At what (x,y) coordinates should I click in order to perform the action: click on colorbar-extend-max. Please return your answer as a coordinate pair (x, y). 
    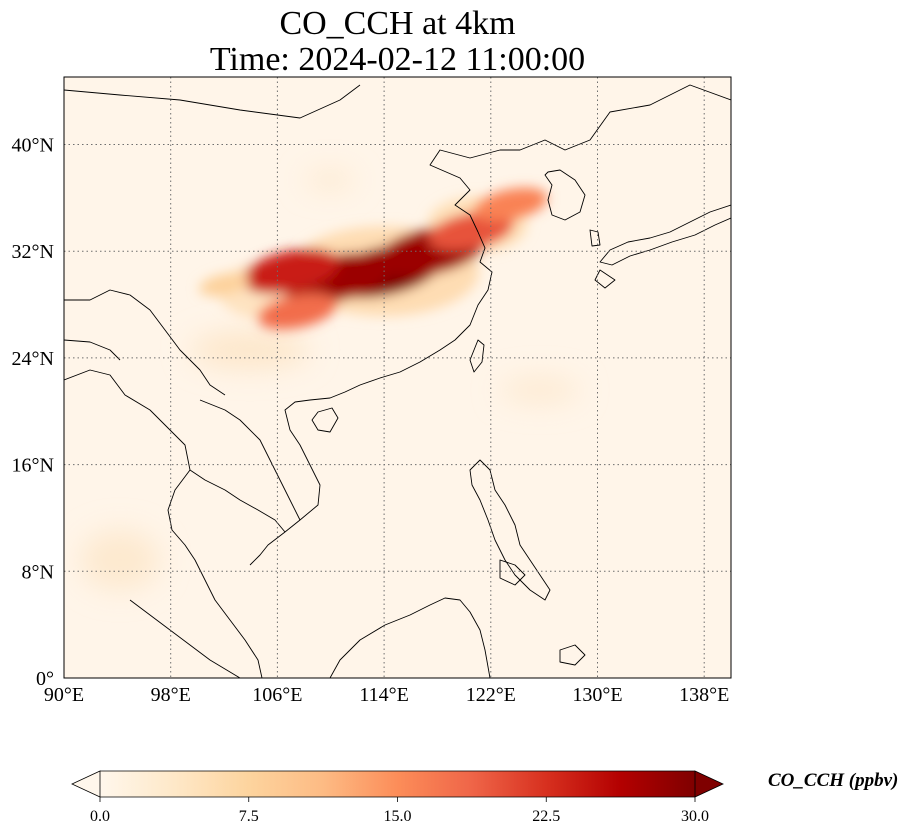
    Looking at the image, I should click on (709, 784).